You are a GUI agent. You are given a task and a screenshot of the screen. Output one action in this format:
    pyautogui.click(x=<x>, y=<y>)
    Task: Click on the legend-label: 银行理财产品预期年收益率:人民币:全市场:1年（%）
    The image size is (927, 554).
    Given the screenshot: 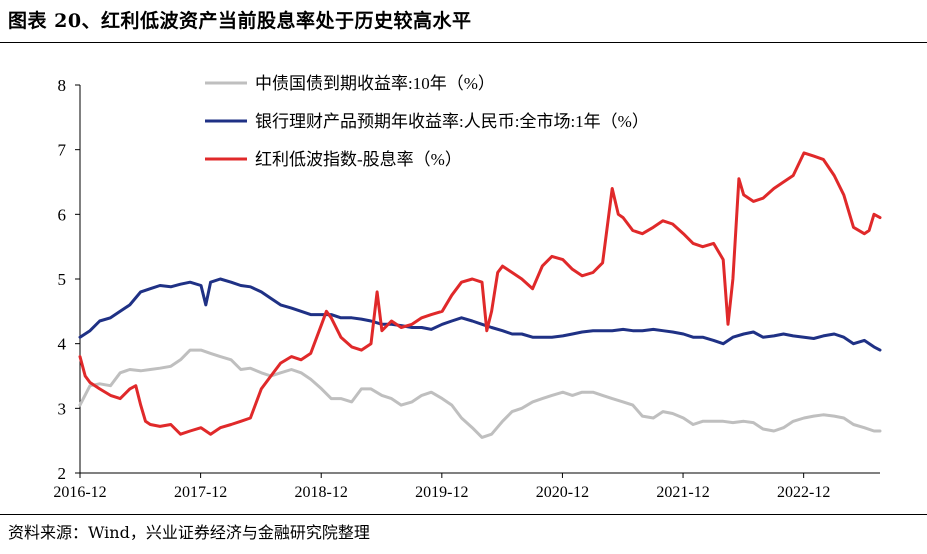 What is the action you would take?
    pyautogui.click(x=452, y=121)
    